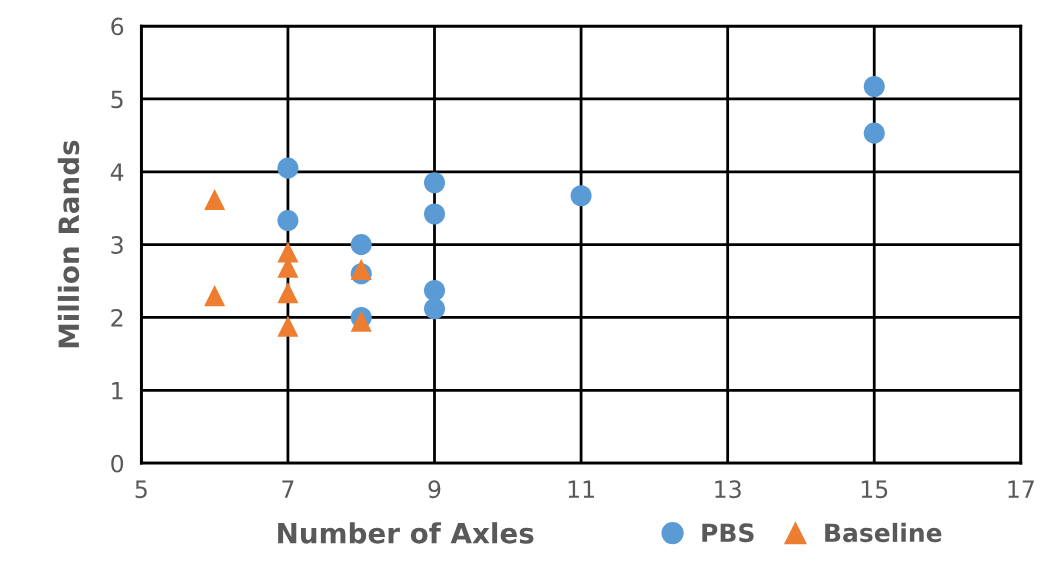  I want to click on x-tick-label: 7, so click(288, 489).